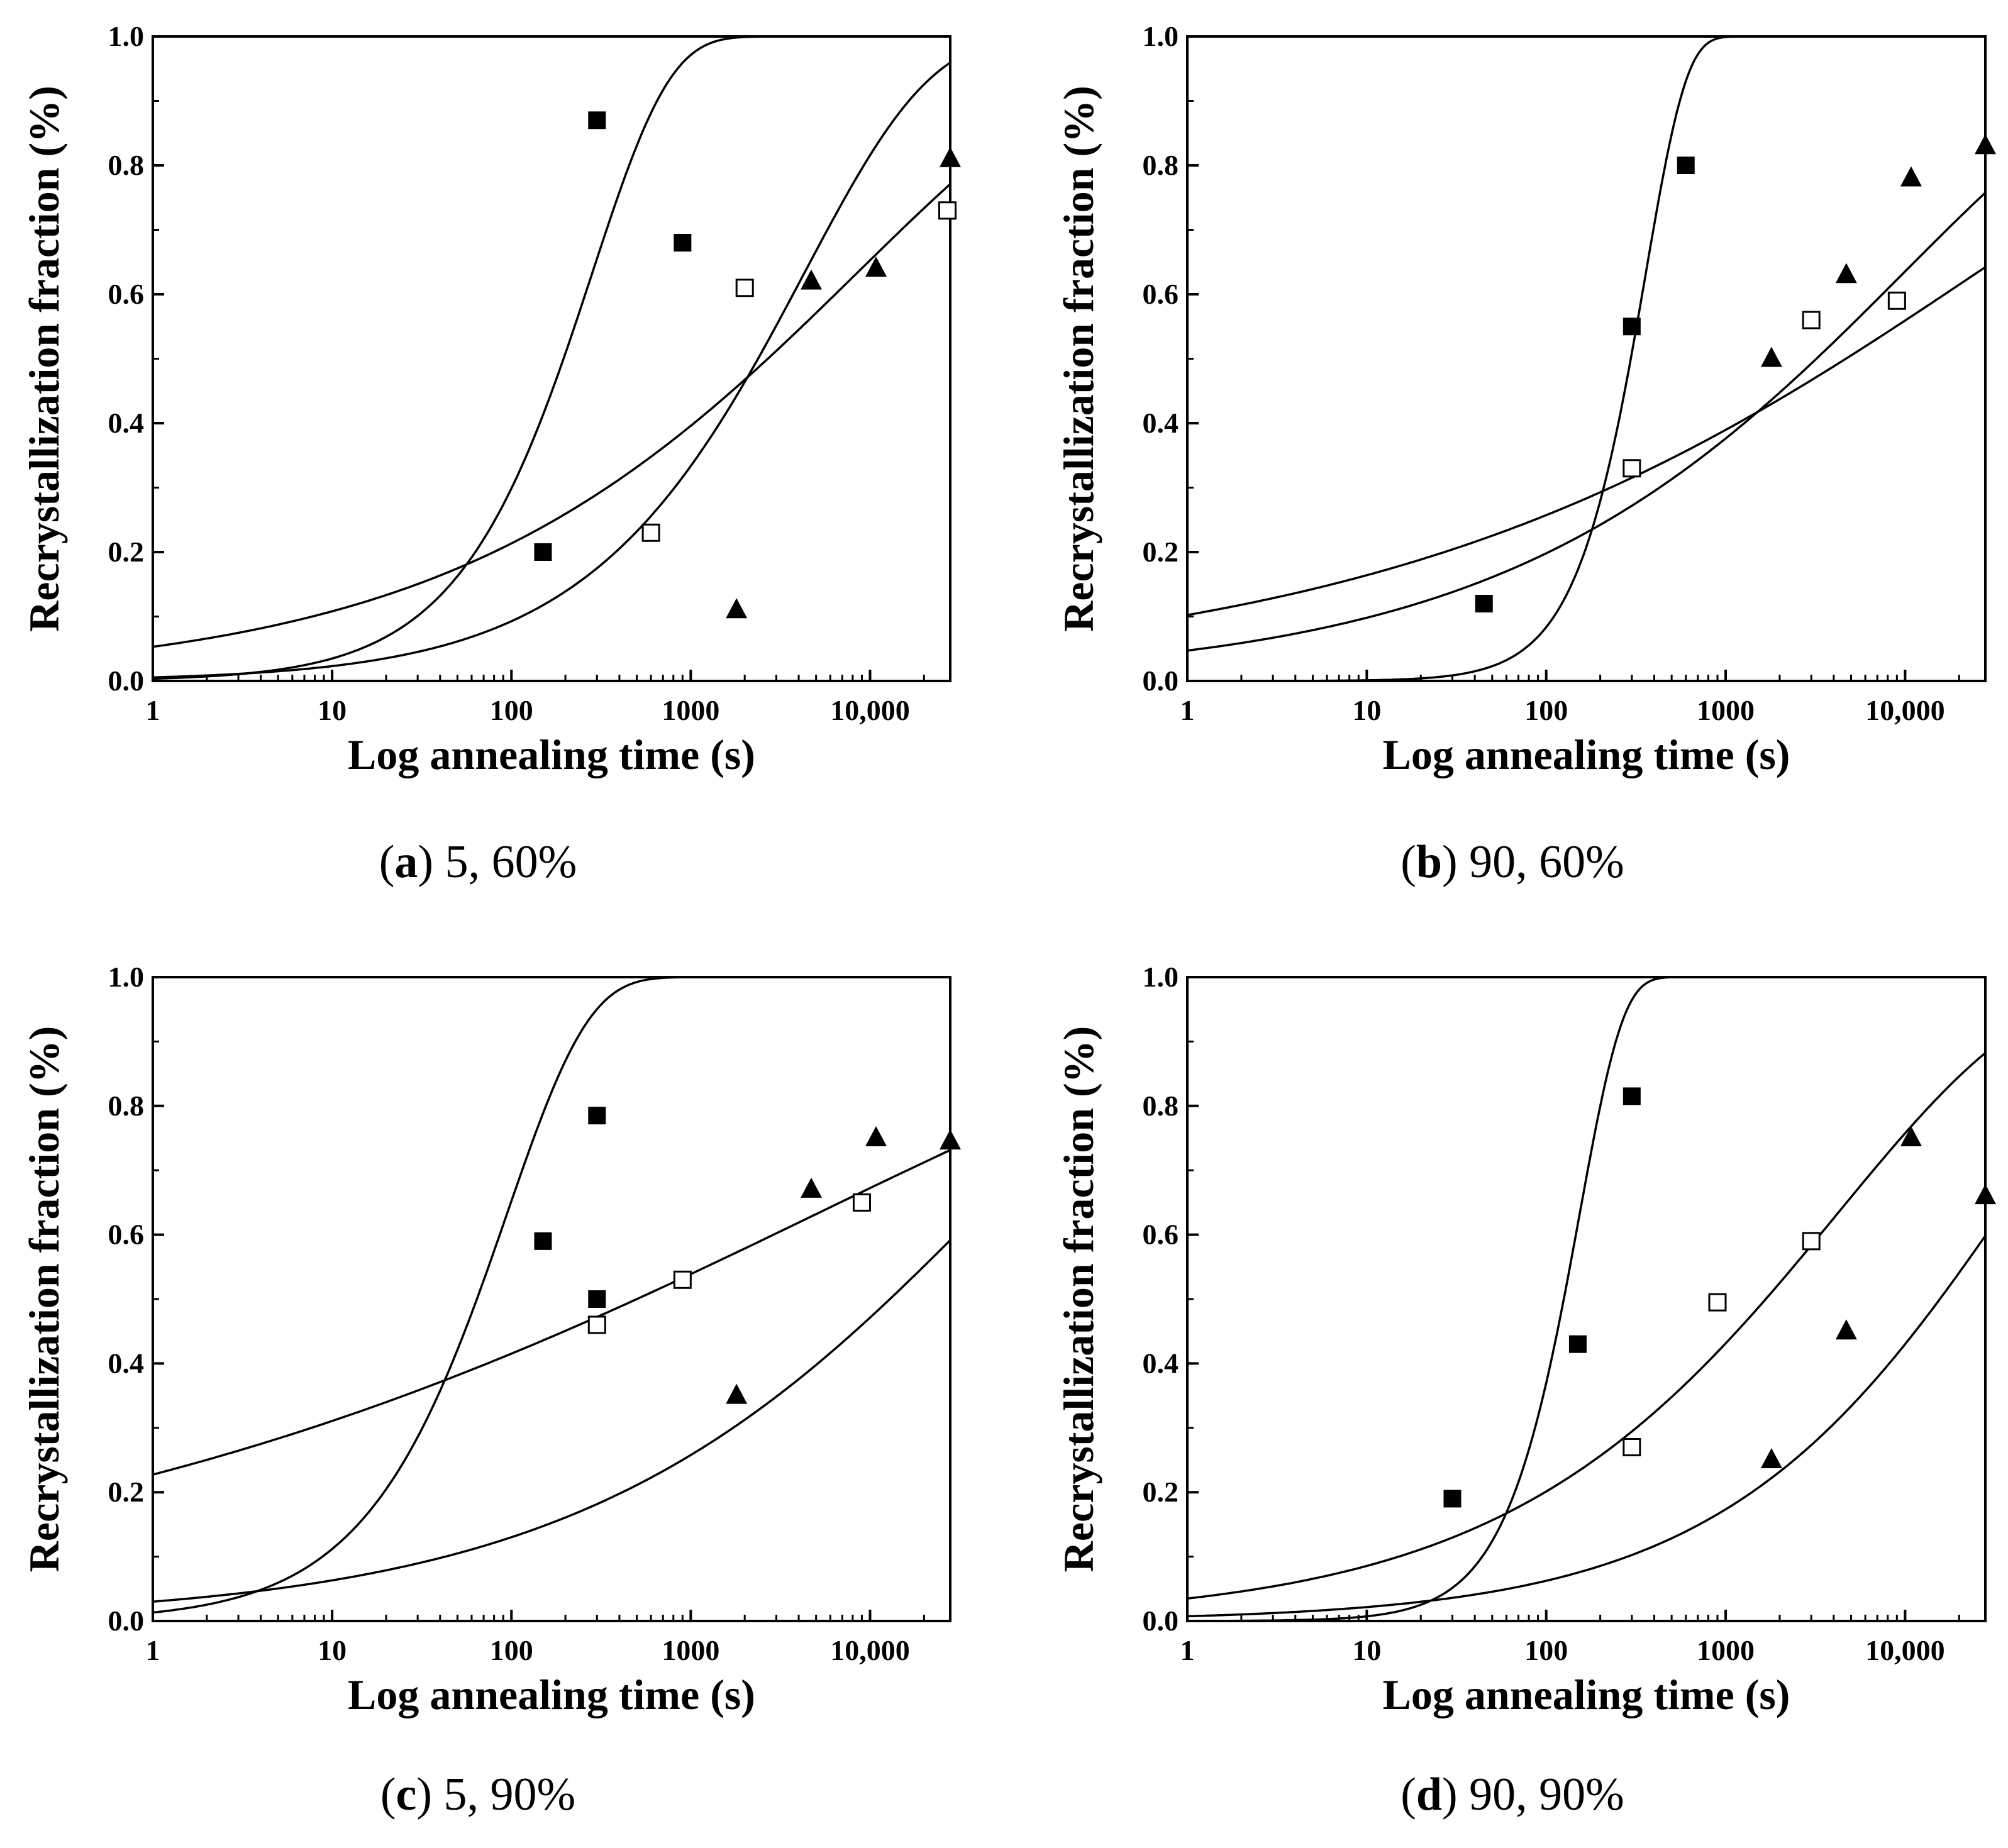 The image size is (2008, 1848). What do you see at coordinates (406, 1795) in the screenshot?
I see `caption-letter: c` at bounding box center [406, 1795].